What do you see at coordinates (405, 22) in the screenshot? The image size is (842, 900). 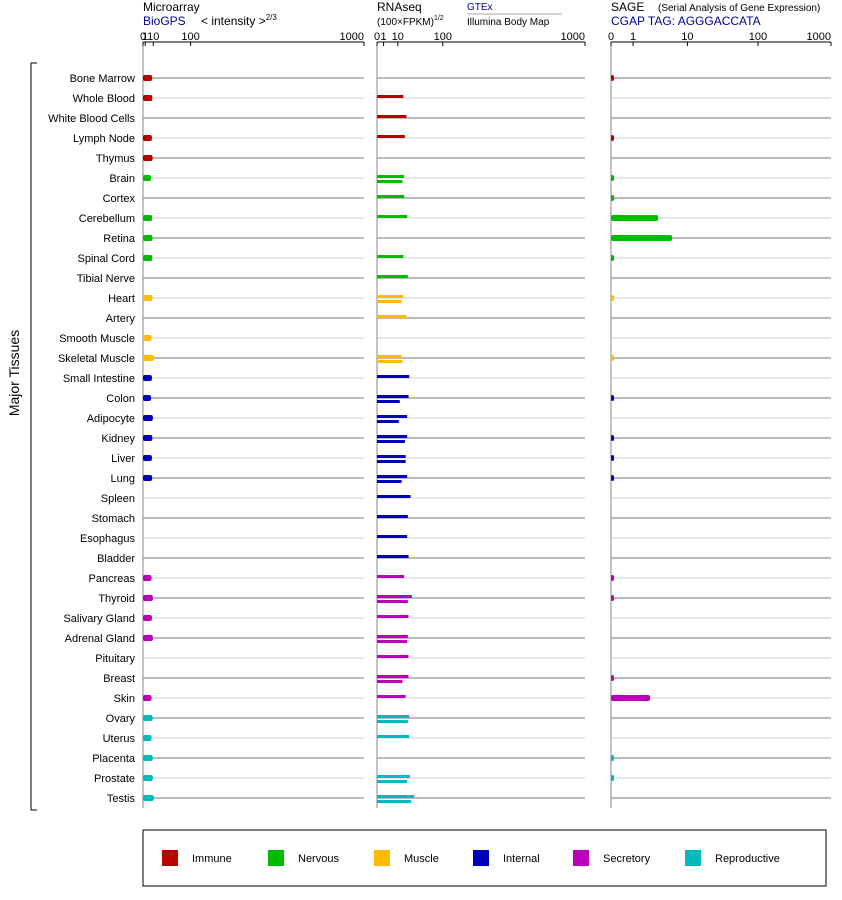 I see `rnaseq-unit-text: (100×FPKM)` at bounding box center [405, 22].